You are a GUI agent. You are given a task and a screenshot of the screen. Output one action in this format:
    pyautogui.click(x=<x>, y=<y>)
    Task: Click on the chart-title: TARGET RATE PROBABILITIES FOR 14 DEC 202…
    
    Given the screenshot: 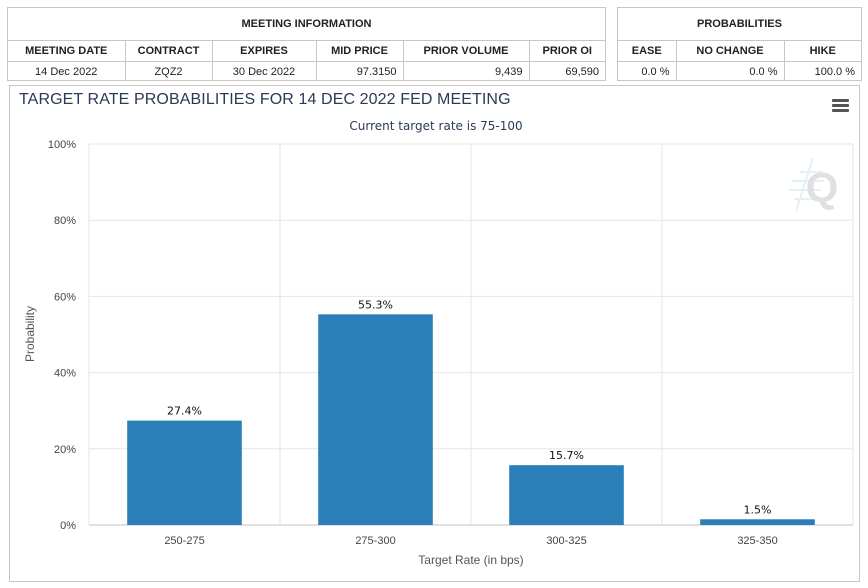 What is the action you would take?
    pyautogui.click(x=265, y=99)
    